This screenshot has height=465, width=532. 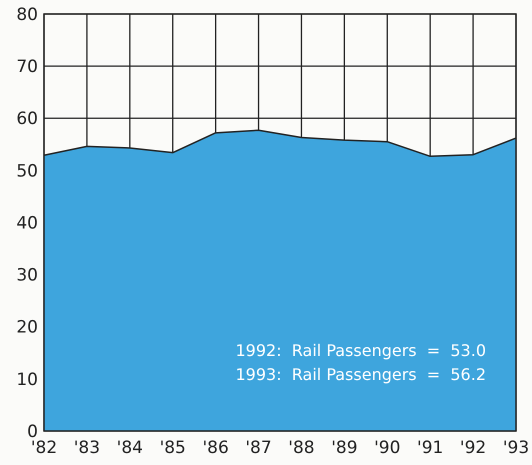 What do you see at coordinates (27, 380) in the screenshot?
I see `y-tick-label: 10` at bounding box center [27, 380].